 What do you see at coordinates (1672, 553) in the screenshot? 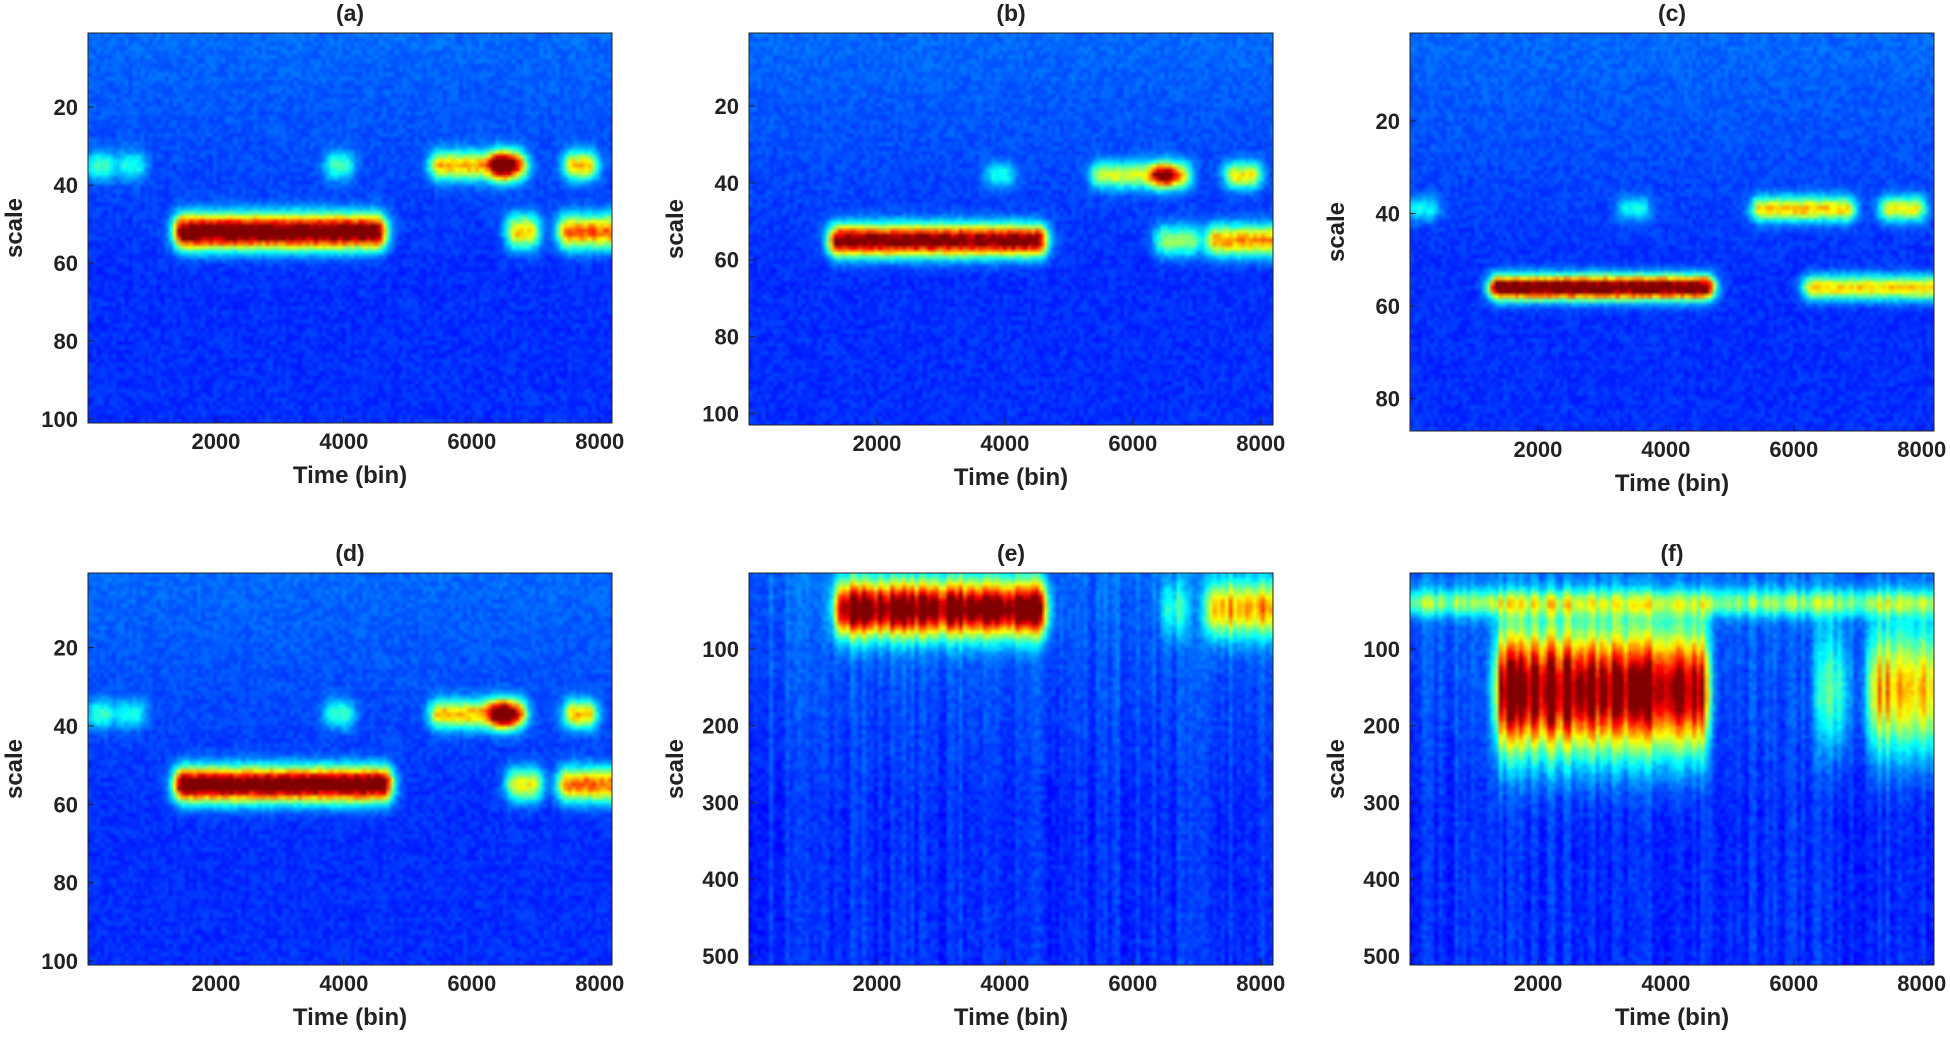
I see `panel-title: (f)` at bounding box center [1672, 553].